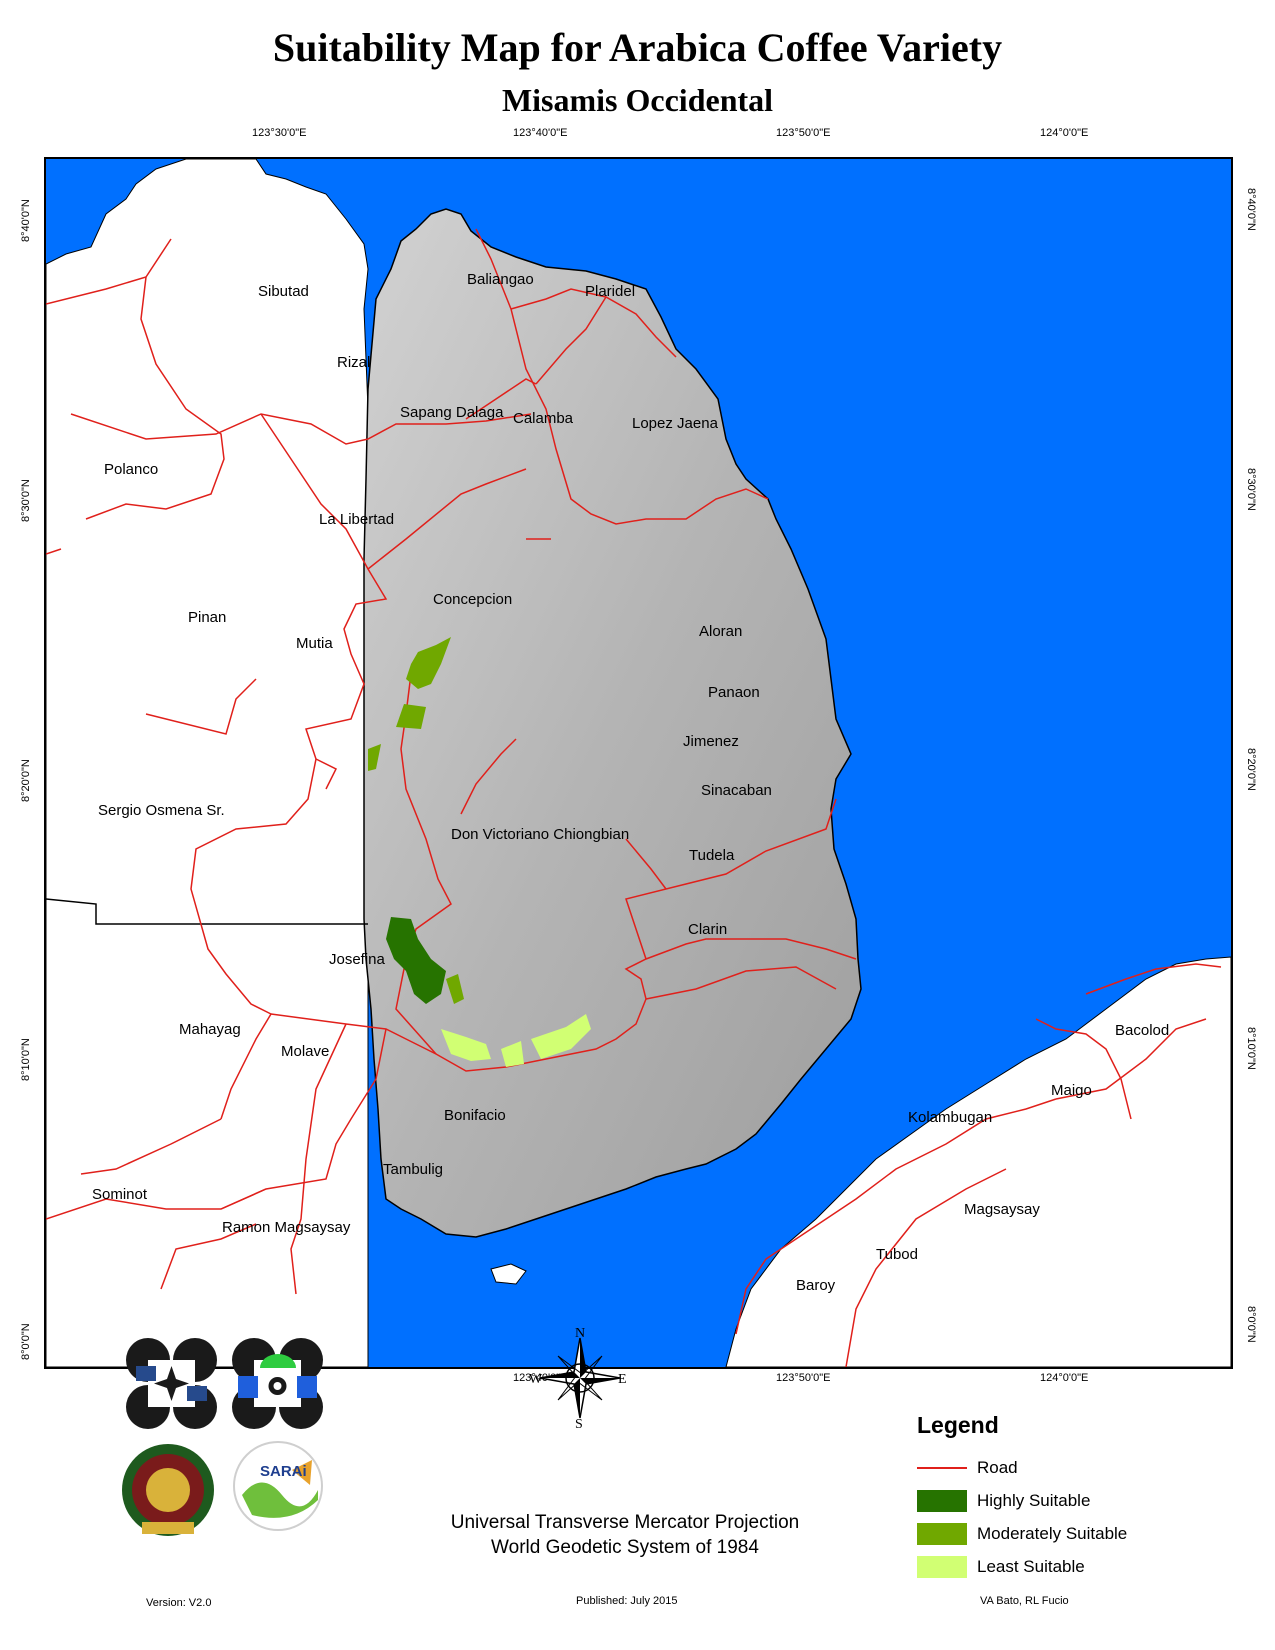  Describe the element at coordinates (622, 1379) in the screenshot. I see `compass-e: E` at that location.